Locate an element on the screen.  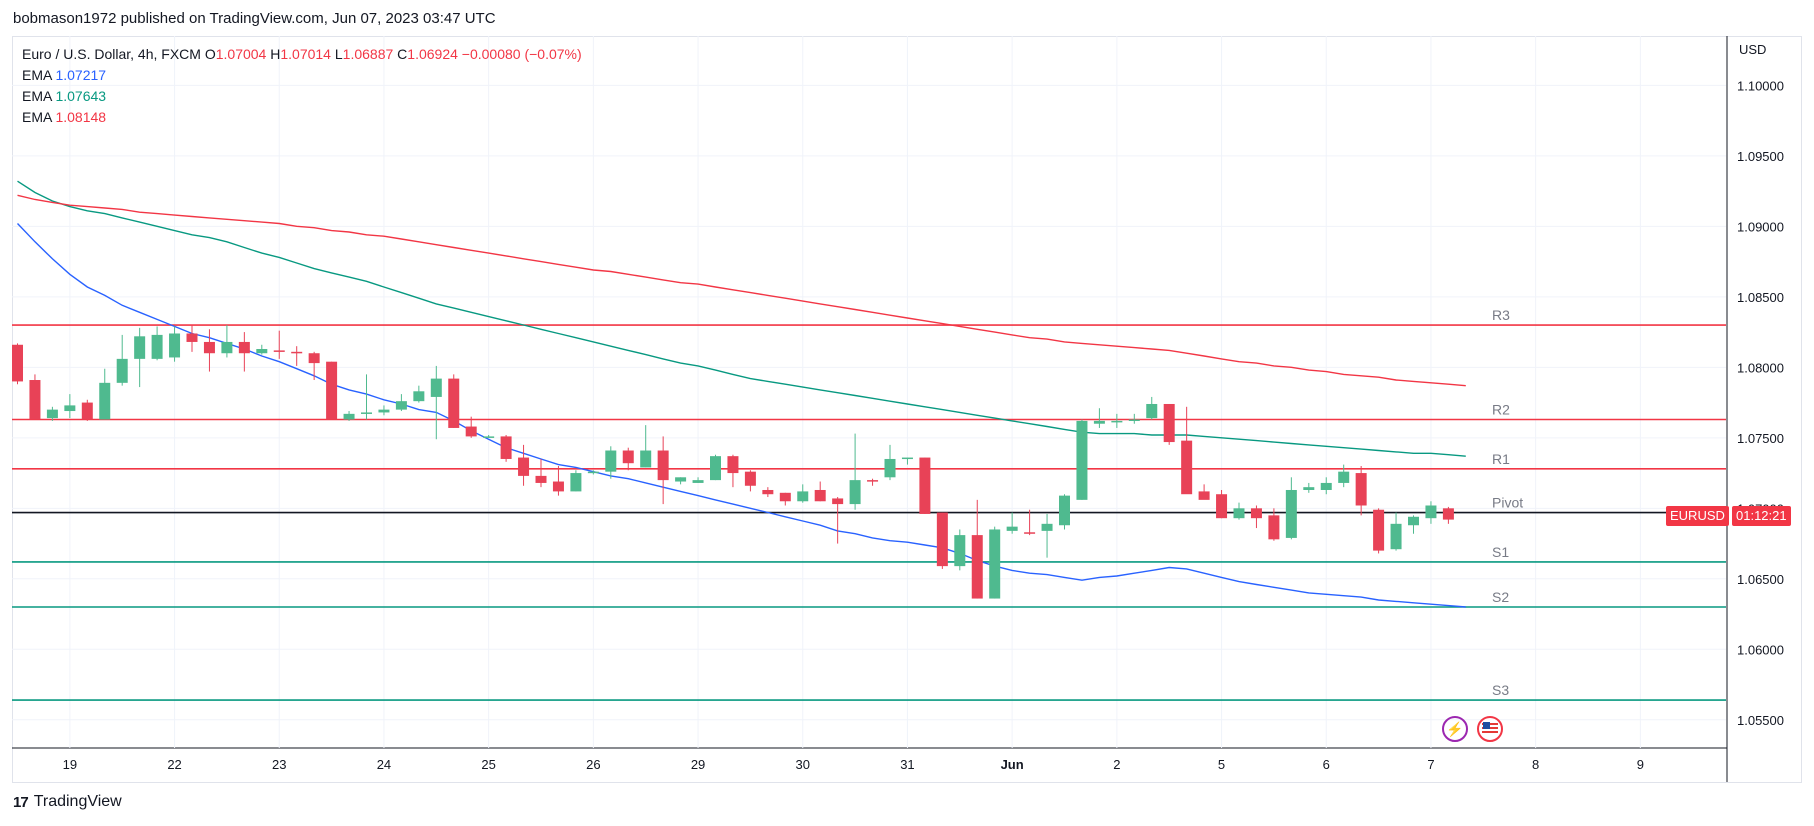
pivot-level-label: S3 is located at coordinates (1500, 690).